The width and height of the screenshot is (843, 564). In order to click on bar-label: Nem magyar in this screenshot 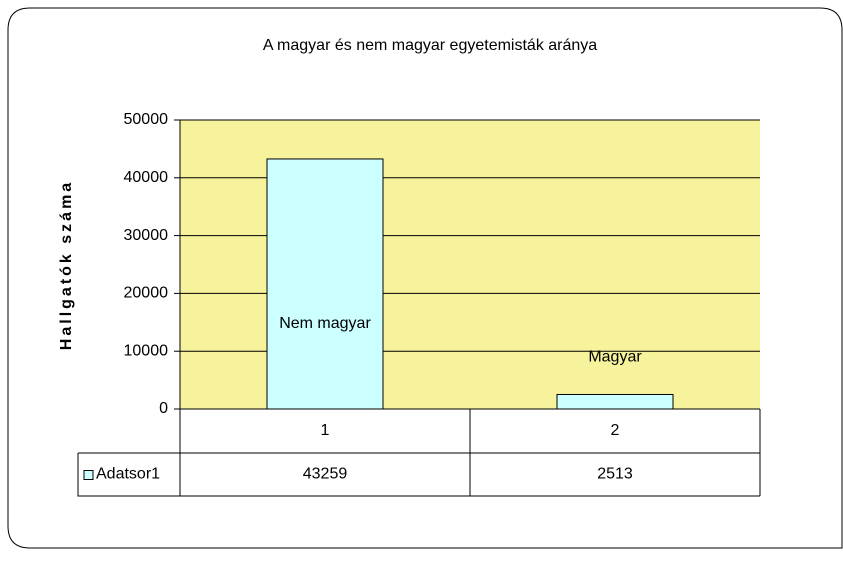, I will do `click(325, 323)`.